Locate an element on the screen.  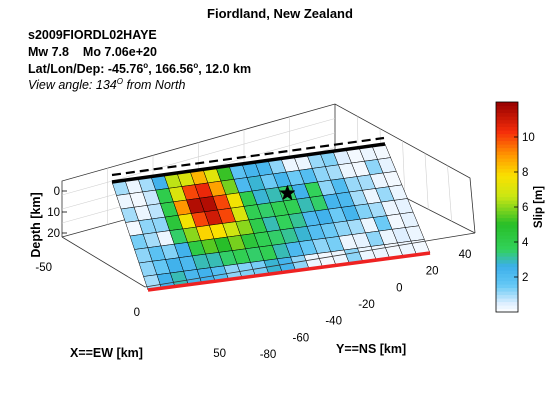
y-axis-label: Y==NS [km] is located at coordinates (371, 349).